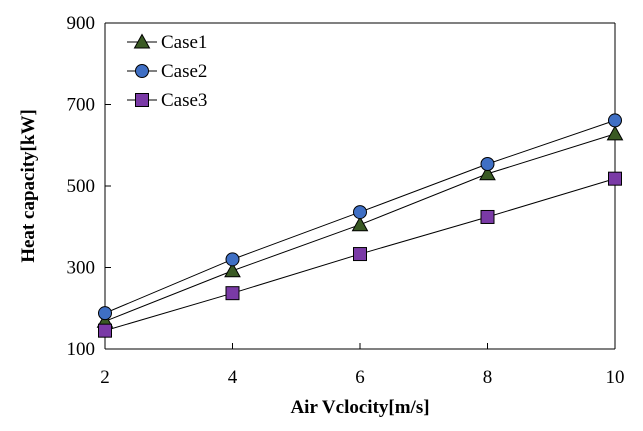  Describe the element at coordinates (105, 377) in the screenshot. I see `x-tick-label: 2` at that location.